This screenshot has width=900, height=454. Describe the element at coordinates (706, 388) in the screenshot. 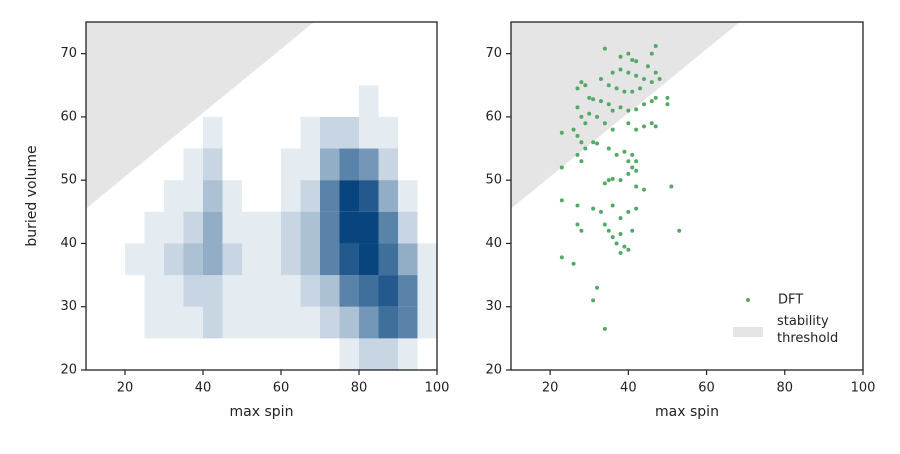

I see `x-tick-label: 60` at that location.